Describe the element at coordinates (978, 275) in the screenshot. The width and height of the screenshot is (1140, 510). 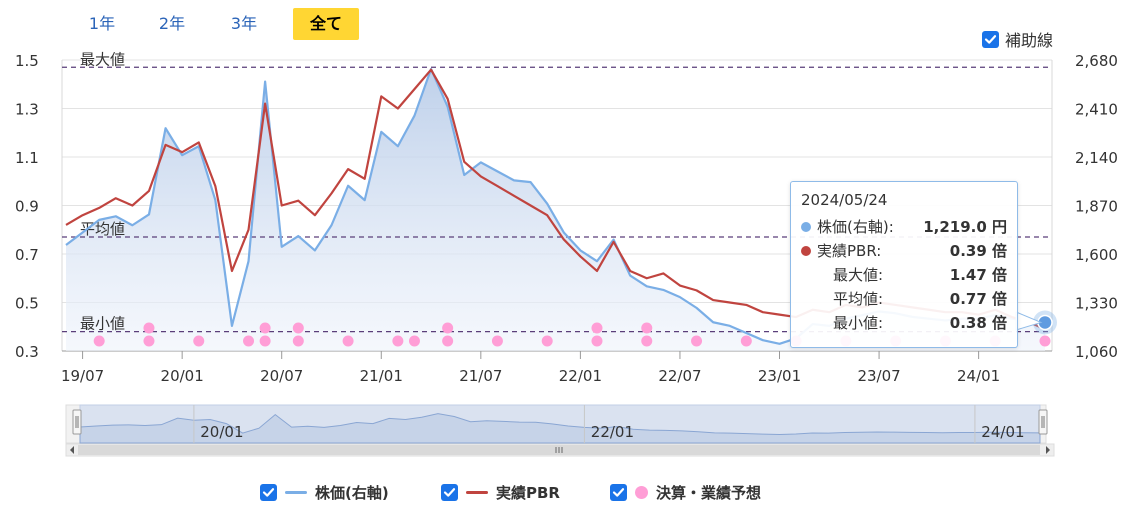
I see `tooltip-value: 1.47 倍` at that location.